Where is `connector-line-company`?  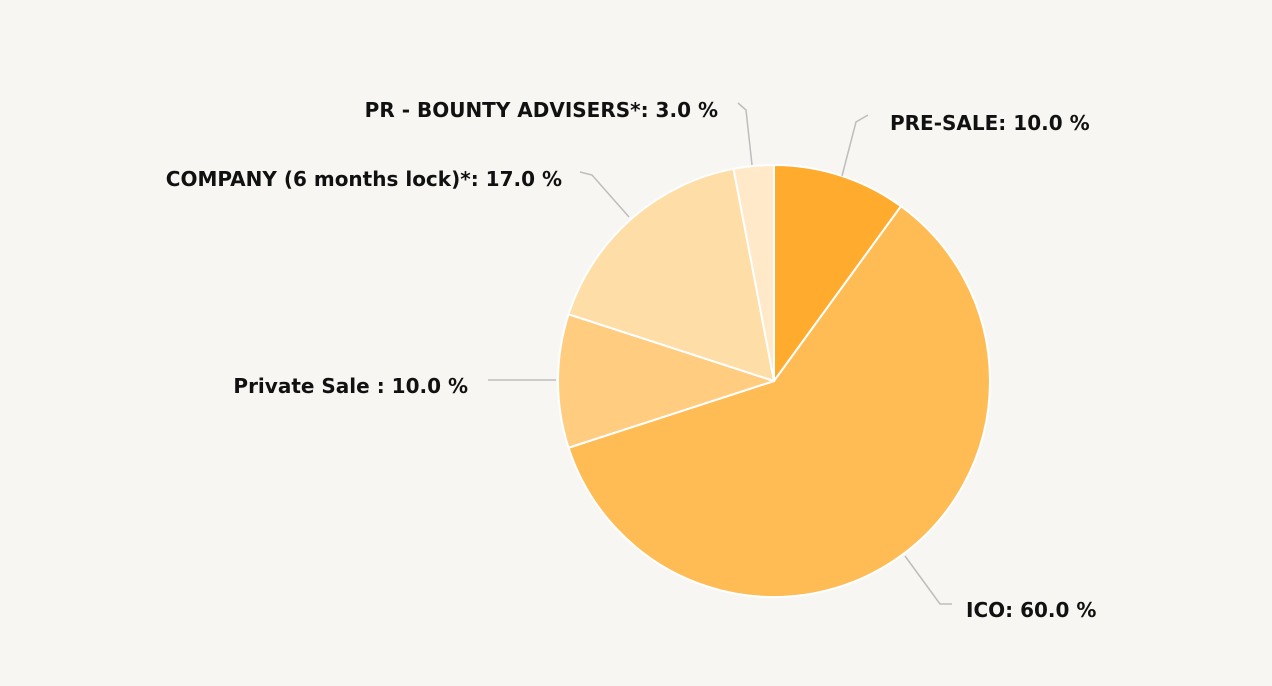
connector-line-company is located at coordinates (604, 194).